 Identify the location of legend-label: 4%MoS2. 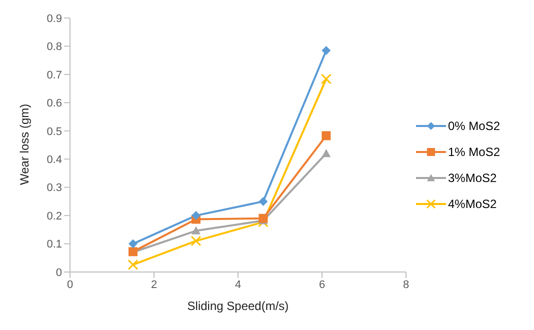
(472, 204).